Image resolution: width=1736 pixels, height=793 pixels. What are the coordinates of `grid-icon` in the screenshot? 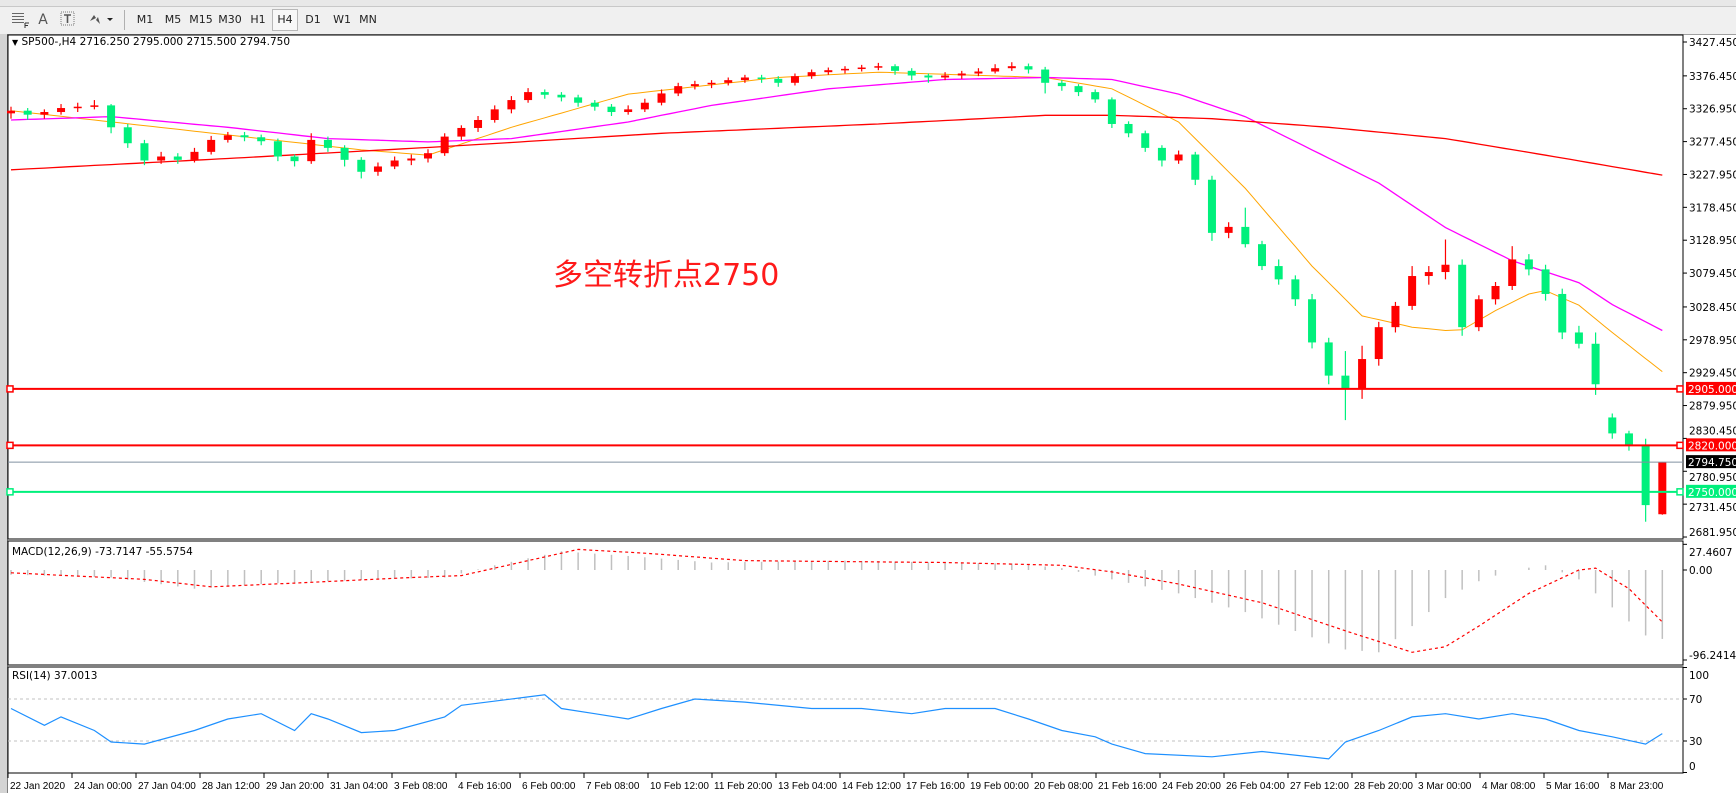 It's located at (20, 20).